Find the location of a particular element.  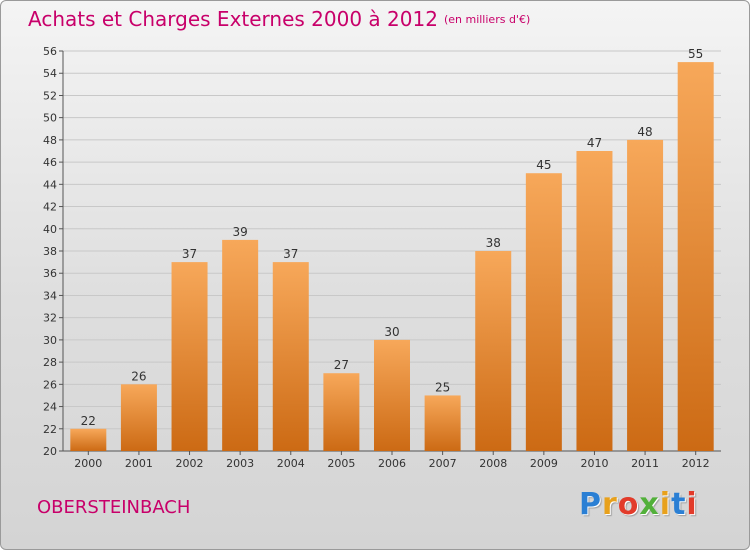

y-tick-label: 40 is located at coordinates (50, 229).